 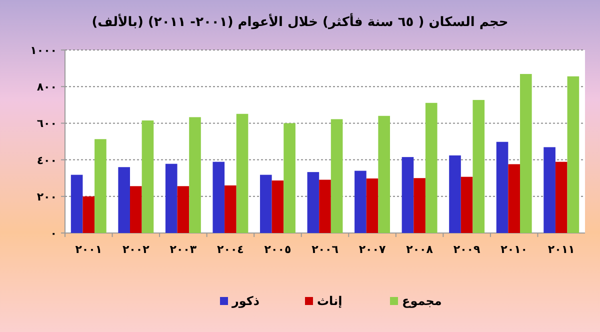 What do you see at coordinates (245, 301) in the screenshot?
I see `legend-label: ذكور` at bounding box center [245, 301].